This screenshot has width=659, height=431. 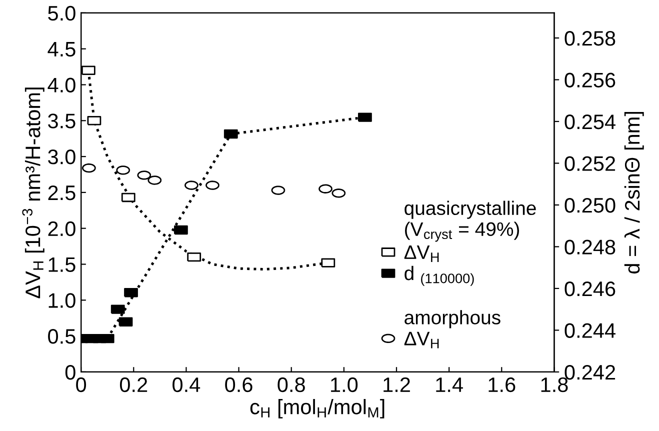 What do you see at coordinates (502, 384) in the screenshot?
I see `x-tick-label: 1.6` at bounding box center [502, 384].